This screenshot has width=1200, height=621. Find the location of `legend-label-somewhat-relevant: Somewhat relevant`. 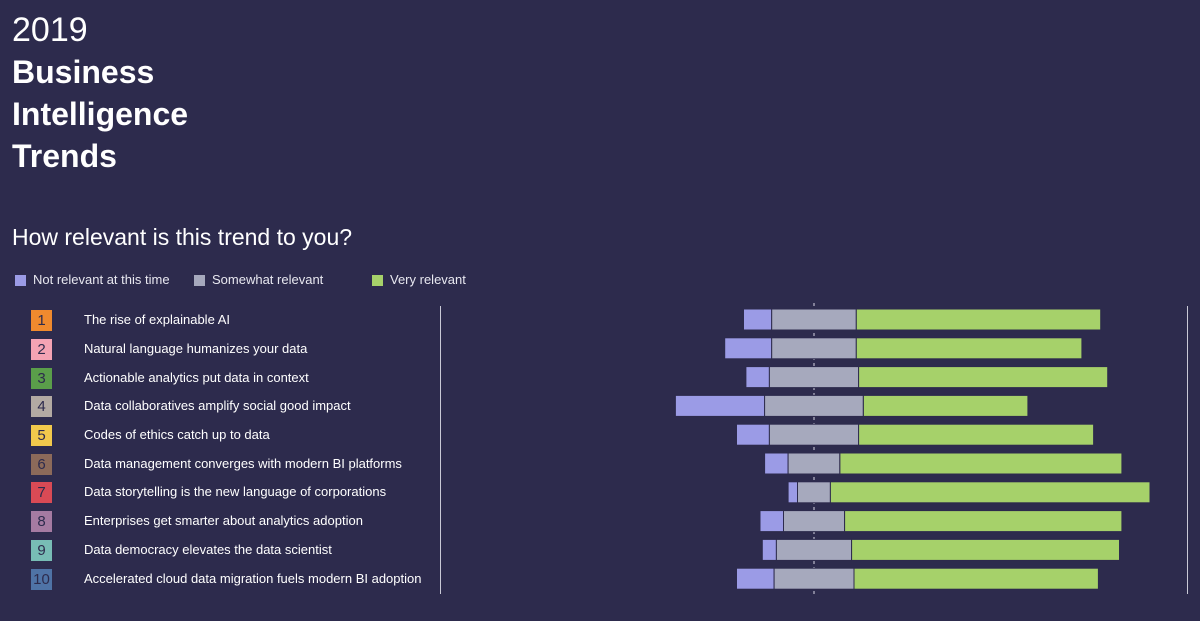

legend-label-somewhat-relevant: Somewhat relevant is located at coordinates (268, 279).